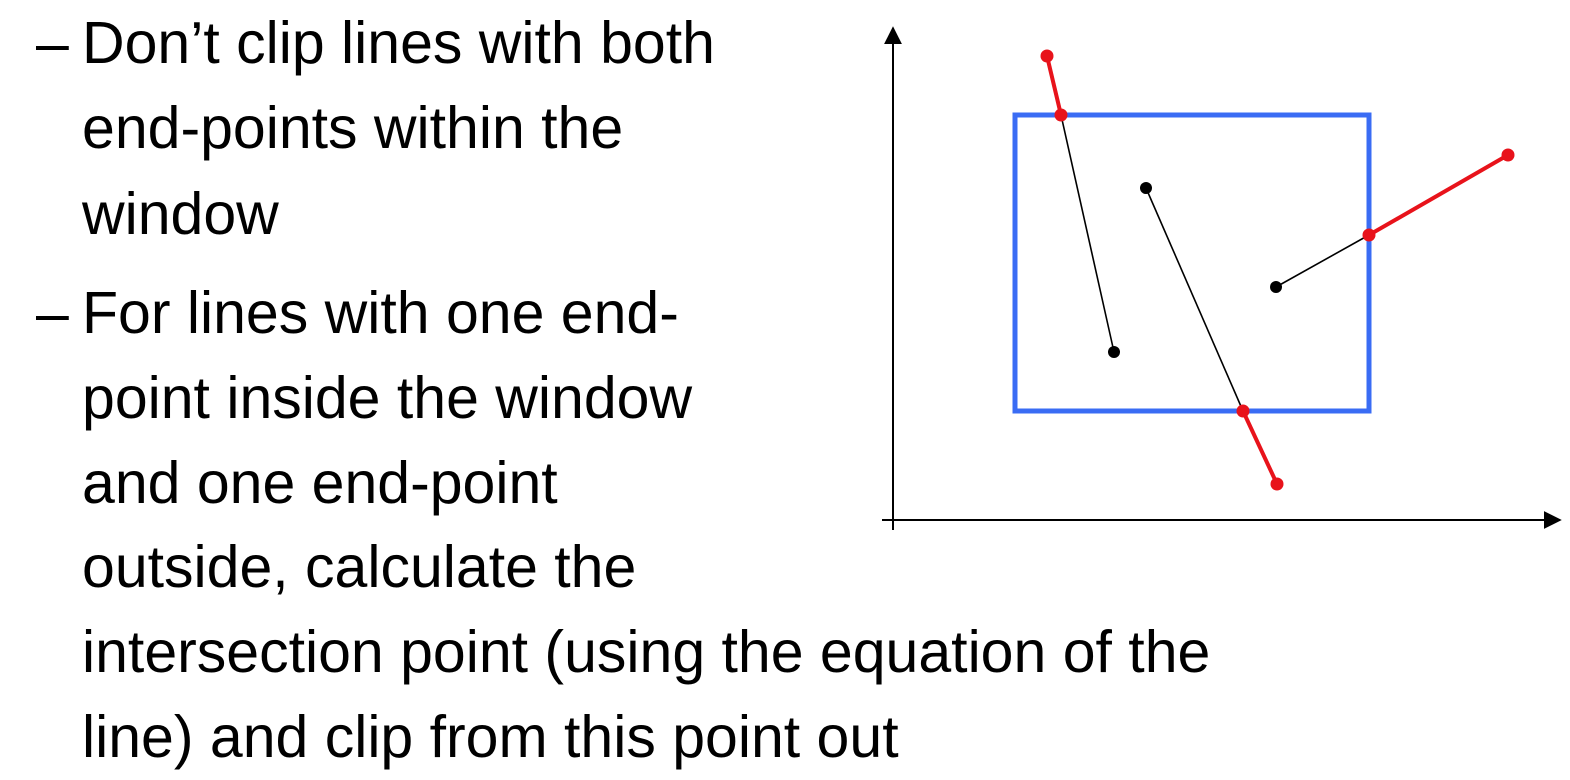 The height and width of the screenshot is (780, 1570). I want to click on line-1-inside-segment, so click(1087, 233).